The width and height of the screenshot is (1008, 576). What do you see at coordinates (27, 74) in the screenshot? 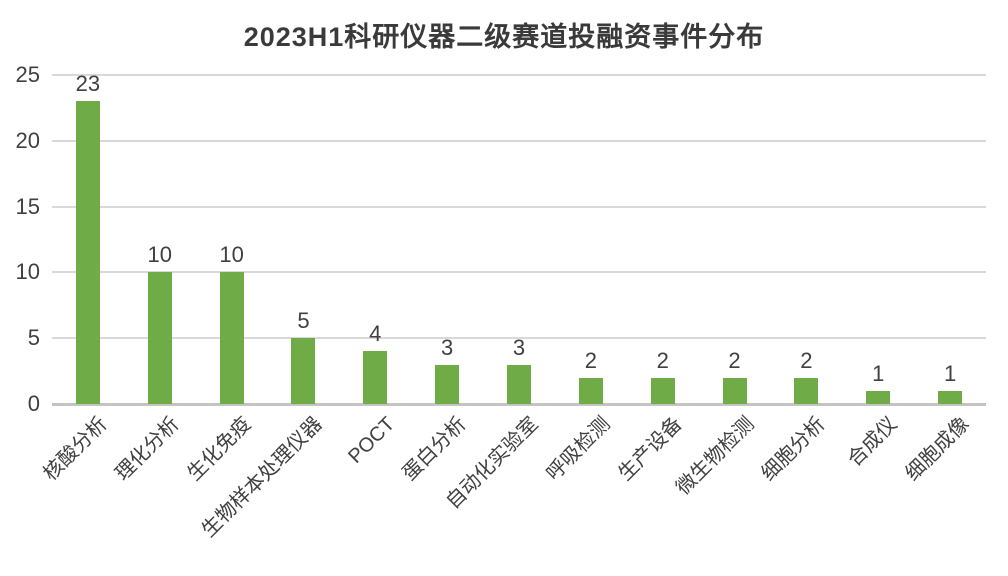
I see `y-tick-label: 25` at bounding box center [27, 74].